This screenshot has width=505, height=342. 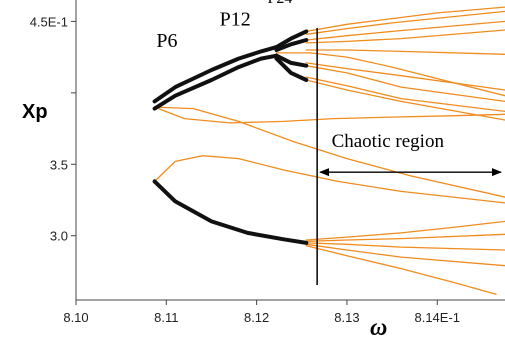 What do you see at coordinates (437, 317) in the screenshot?
I see `x-tick-label-4: 8.14E-1` at bounding box center [437, 317].